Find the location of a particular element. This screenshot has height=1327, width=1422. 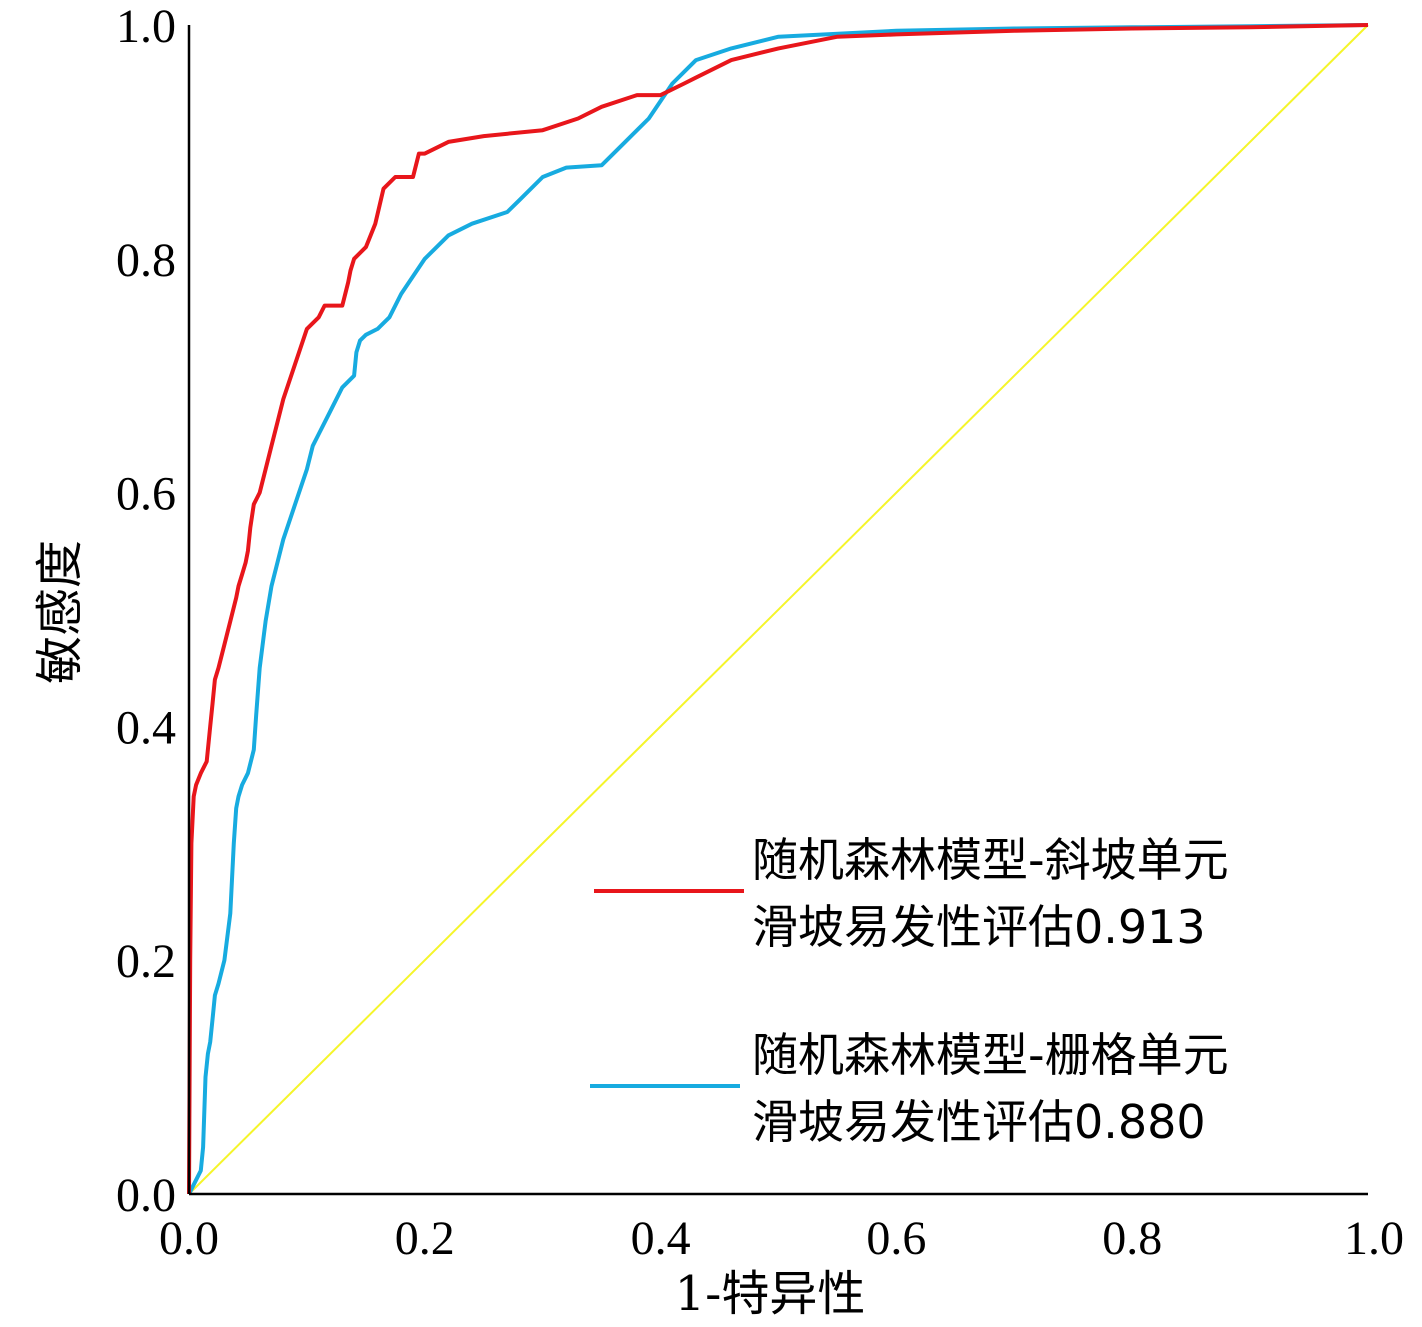

y-tick-label: 0.6 is located at coordinates (146, 494).